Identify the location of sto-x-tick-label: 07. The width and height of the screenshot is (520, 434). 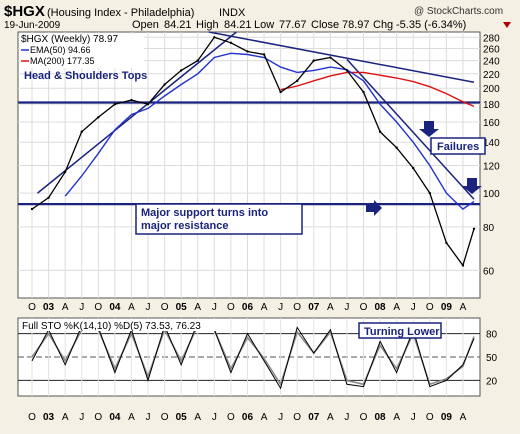
(314, 417).